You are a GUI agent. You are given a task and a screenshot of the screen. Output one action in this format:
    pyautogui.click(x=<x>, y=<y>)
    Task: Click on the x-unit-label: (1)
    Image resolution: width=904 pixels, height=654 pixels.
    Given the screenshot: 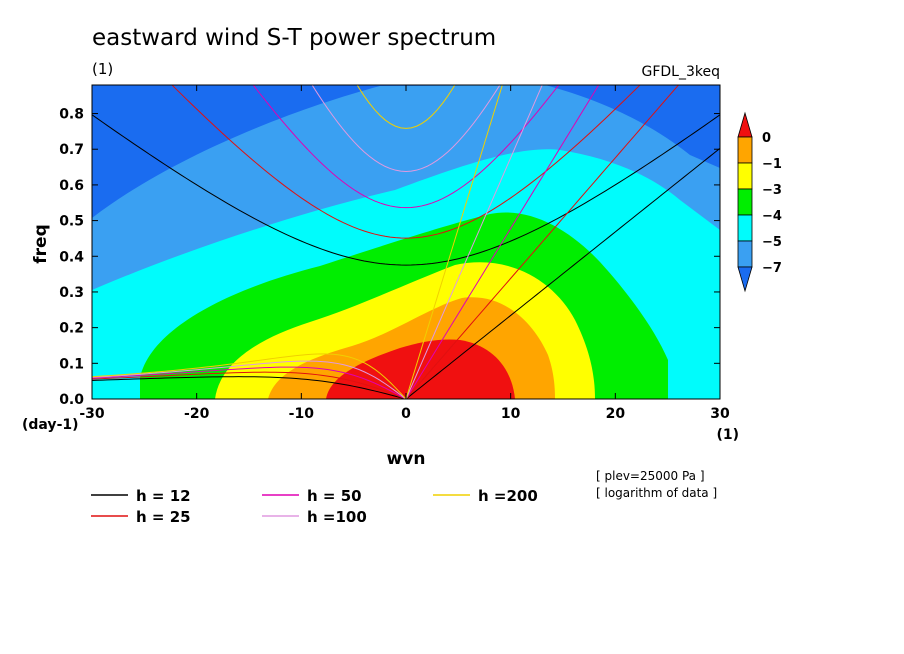 What is the action you would take?
    pyautogui.click(x=727, y=435)
    